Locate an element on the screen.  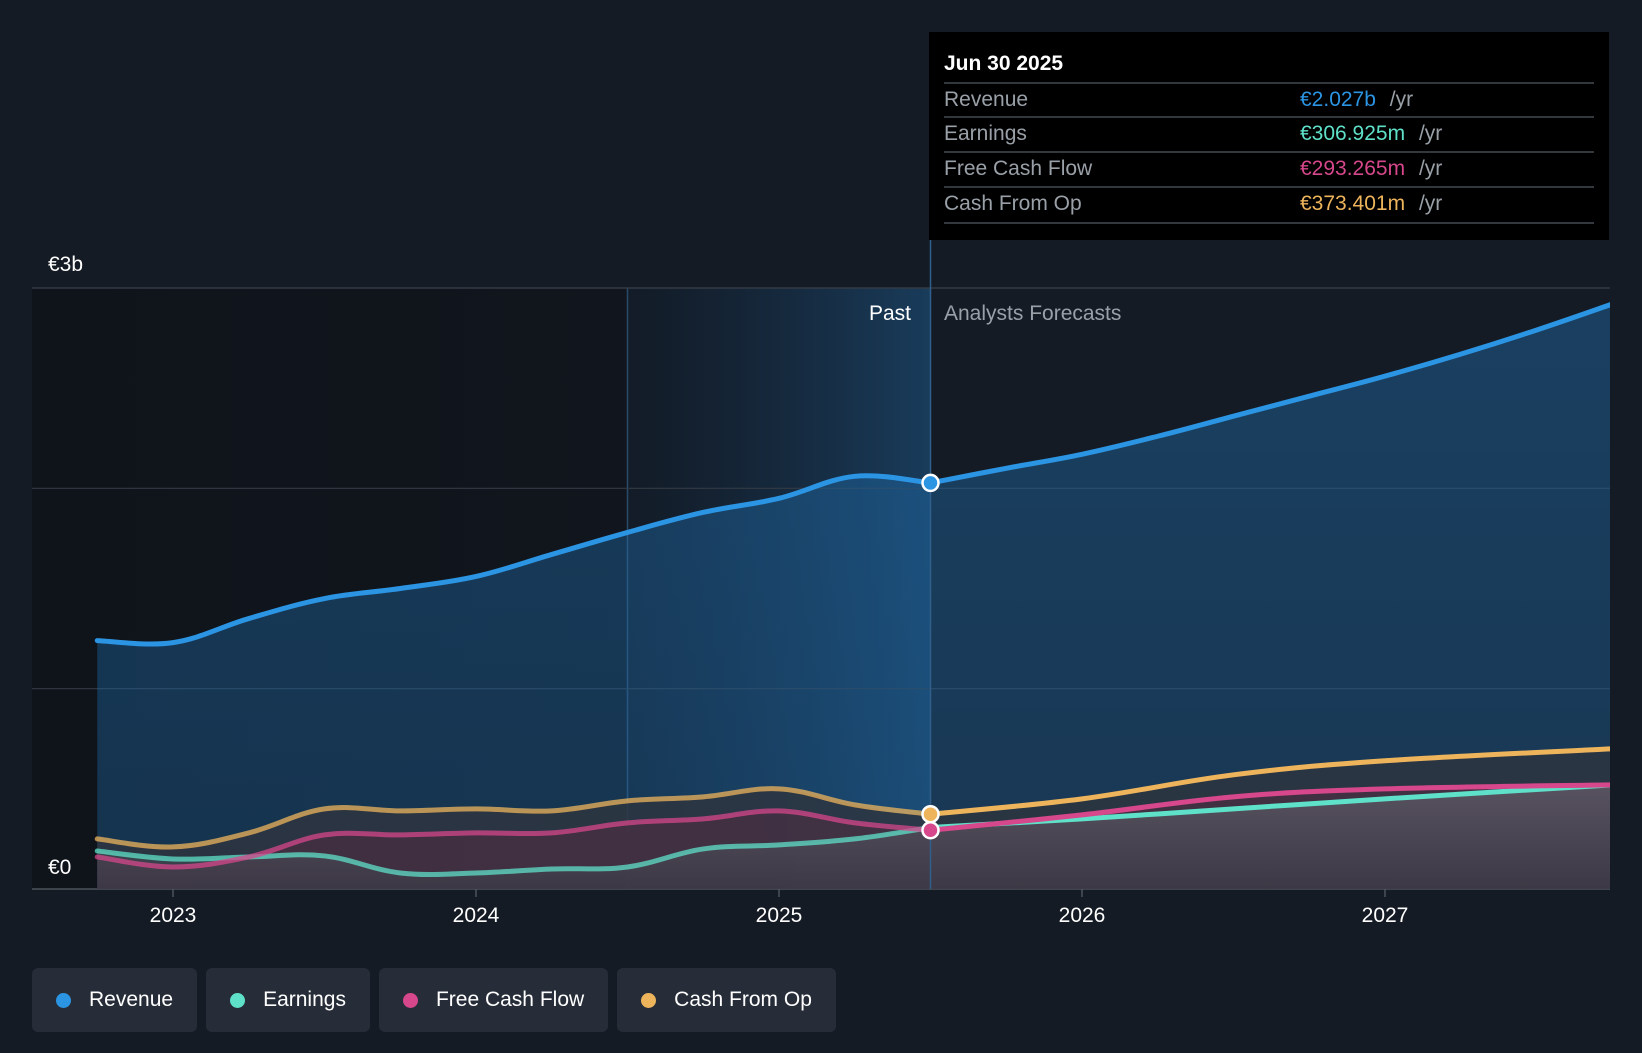
past-label: Past is located at coordinates (890, 313).